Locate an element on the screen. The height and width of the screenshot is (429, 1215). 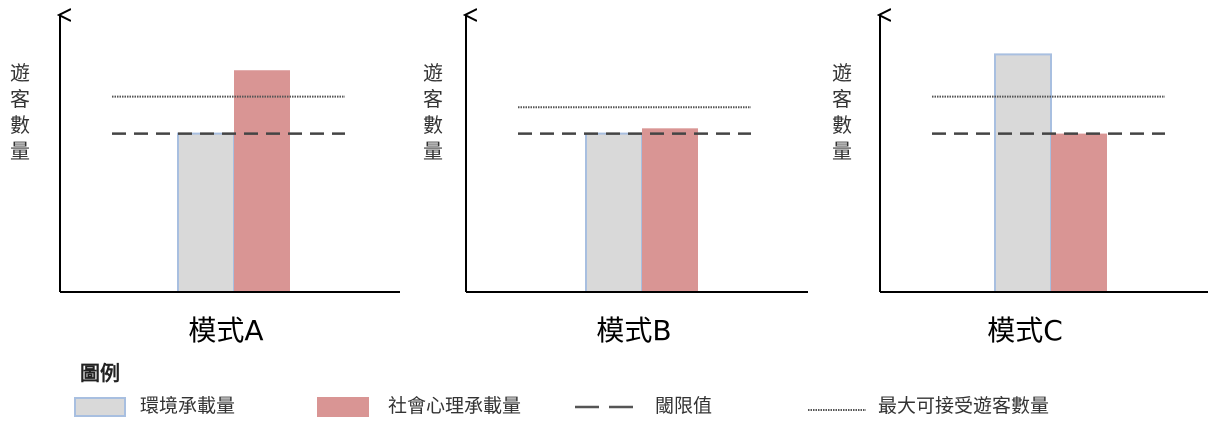
legend-item-label: 環境承載量 is located at coordinates (187, 406).